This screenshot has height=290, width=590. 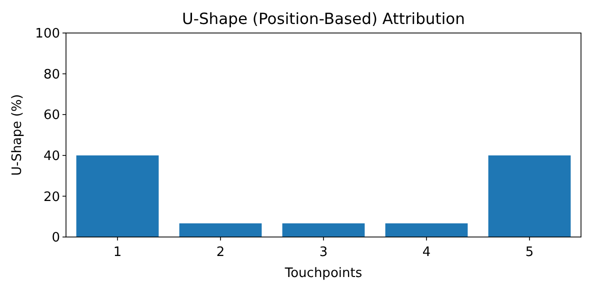 I want to click on y-tick-label: 100, so click(x=47, y=34).